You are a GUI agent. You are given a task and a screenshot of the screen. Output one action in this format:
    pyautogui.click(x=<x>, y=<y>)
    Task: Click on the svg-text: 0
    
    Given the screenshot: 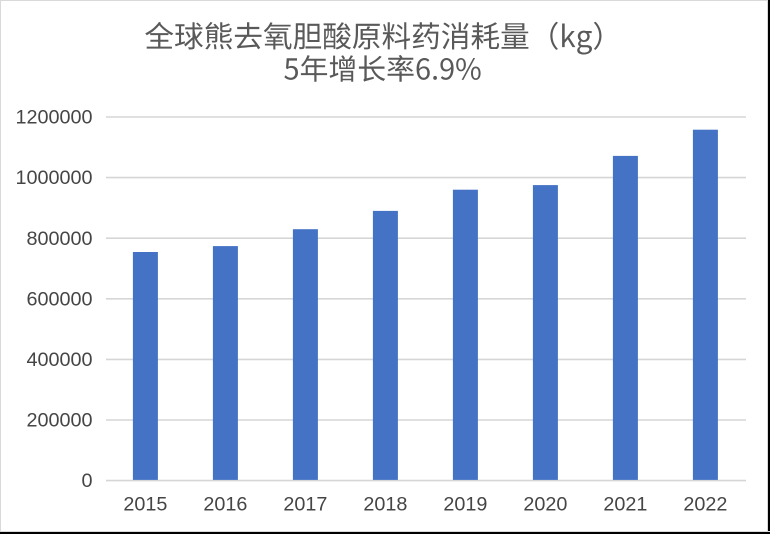 What is the action you would take?
    pyautogui.click(x=86, y=481)
    